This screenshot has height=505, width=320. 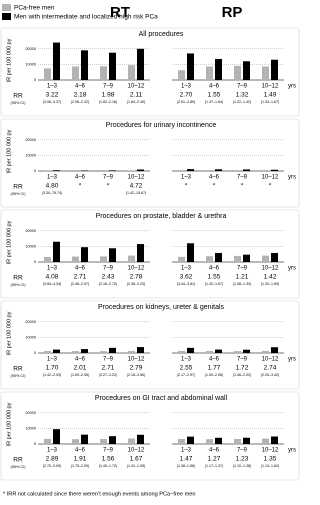 What do you see at coordinates (270, 368) in the screenshot?
I see `rr-value: 2.74` at bounding box center [270, 368].